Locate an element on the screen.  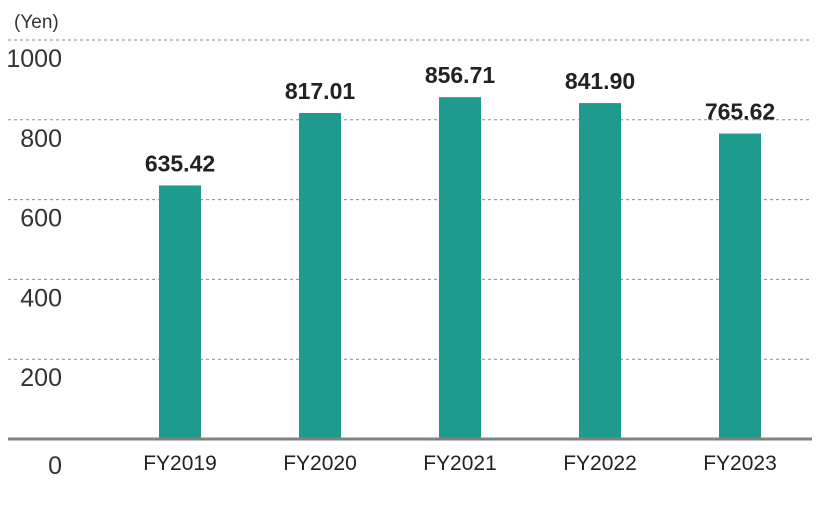
x-axis-ticks: FY2019 FY2020 FY2021 FY2022 FY2023 is located at coordinates (460, 463).